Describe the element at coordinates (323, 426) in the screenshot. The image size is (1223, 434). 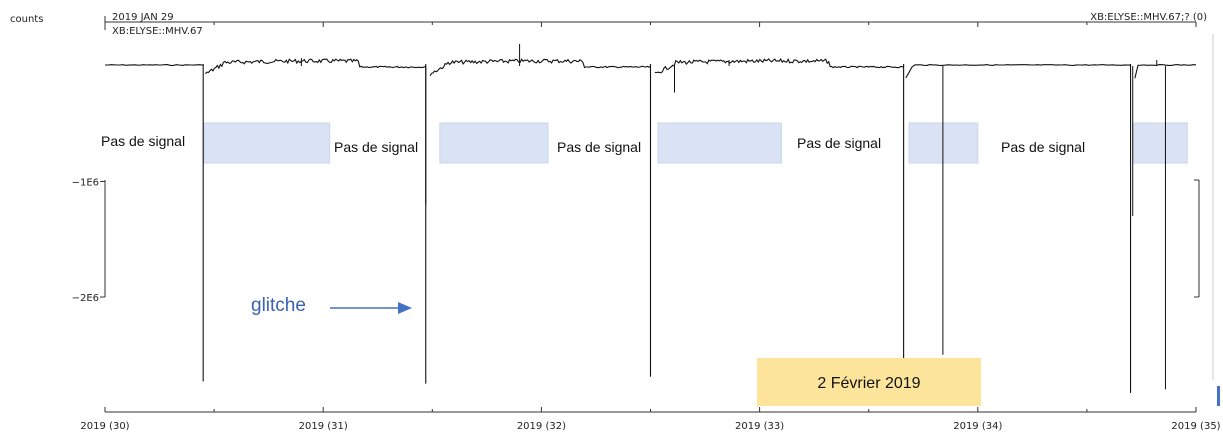
I see `x-tick-label: 2019 (31)` at that location.